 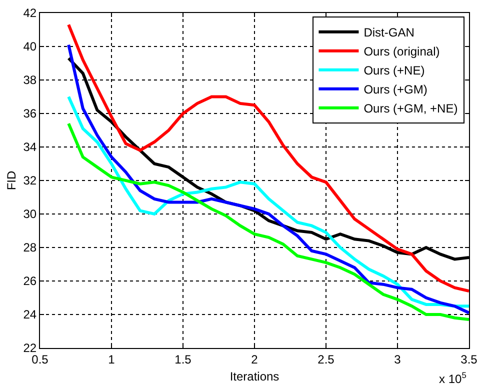 I want to click on legend-label: Ours (+GM, +NE), so click(x=411, y=109).